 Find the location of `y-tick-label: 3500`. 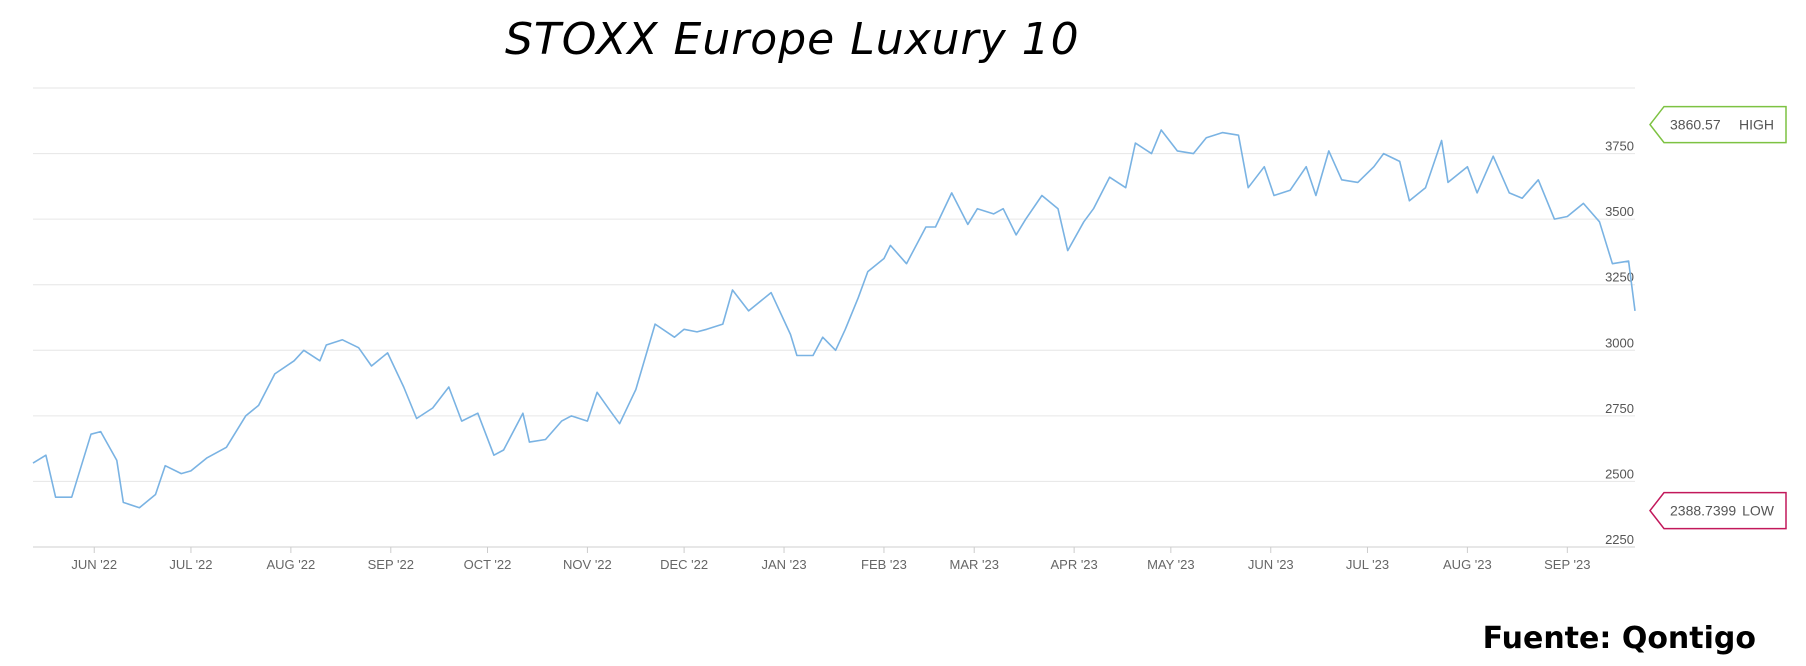

y-tick-label: 3500 is located at coordinates (1619, 211).